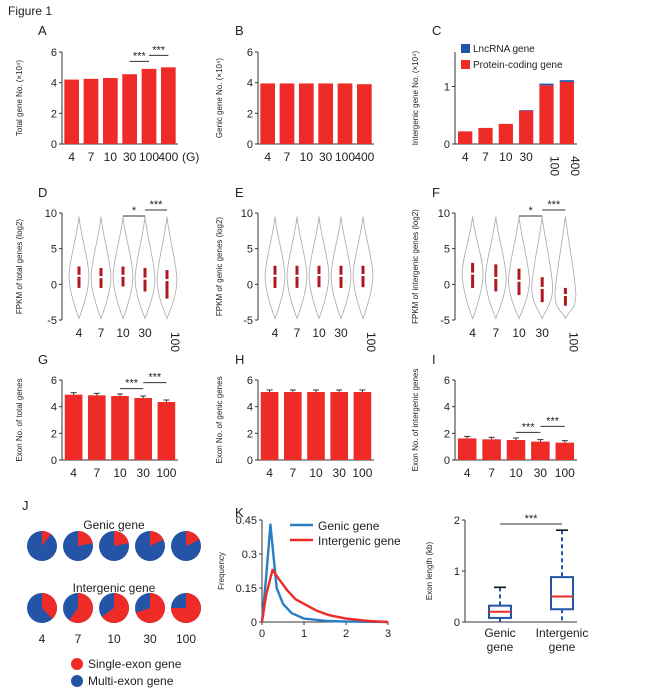 The height and width of the screenshot is (693, 645). I want to click on x-tick-label-A: 30, so click(130, 157).